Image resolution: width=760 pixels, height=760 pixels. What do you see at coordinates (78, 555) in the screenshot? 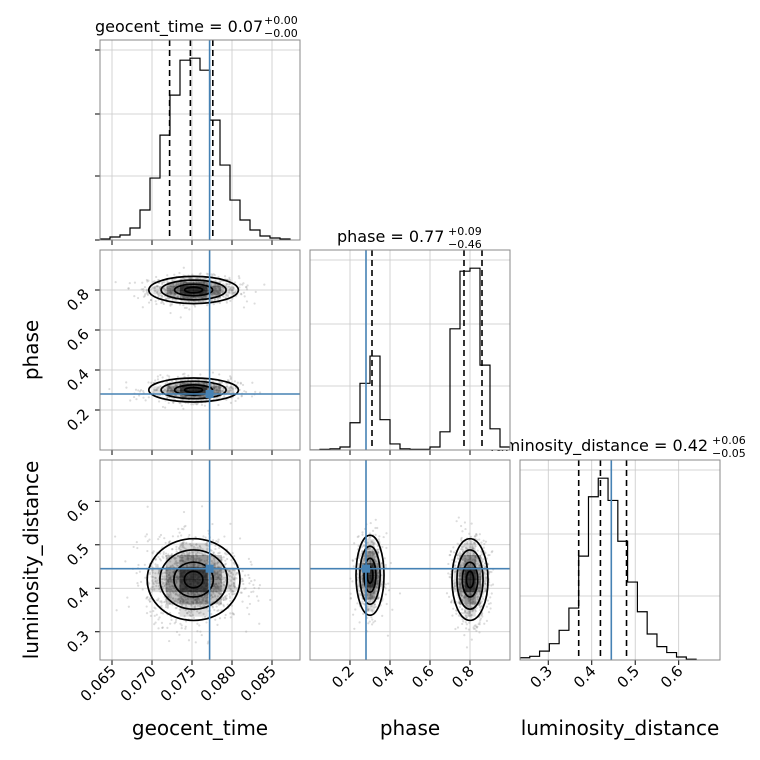
I see `axis-luminosity-distance-yticklabel-2: 0.5` at bounding box center [78, 555].